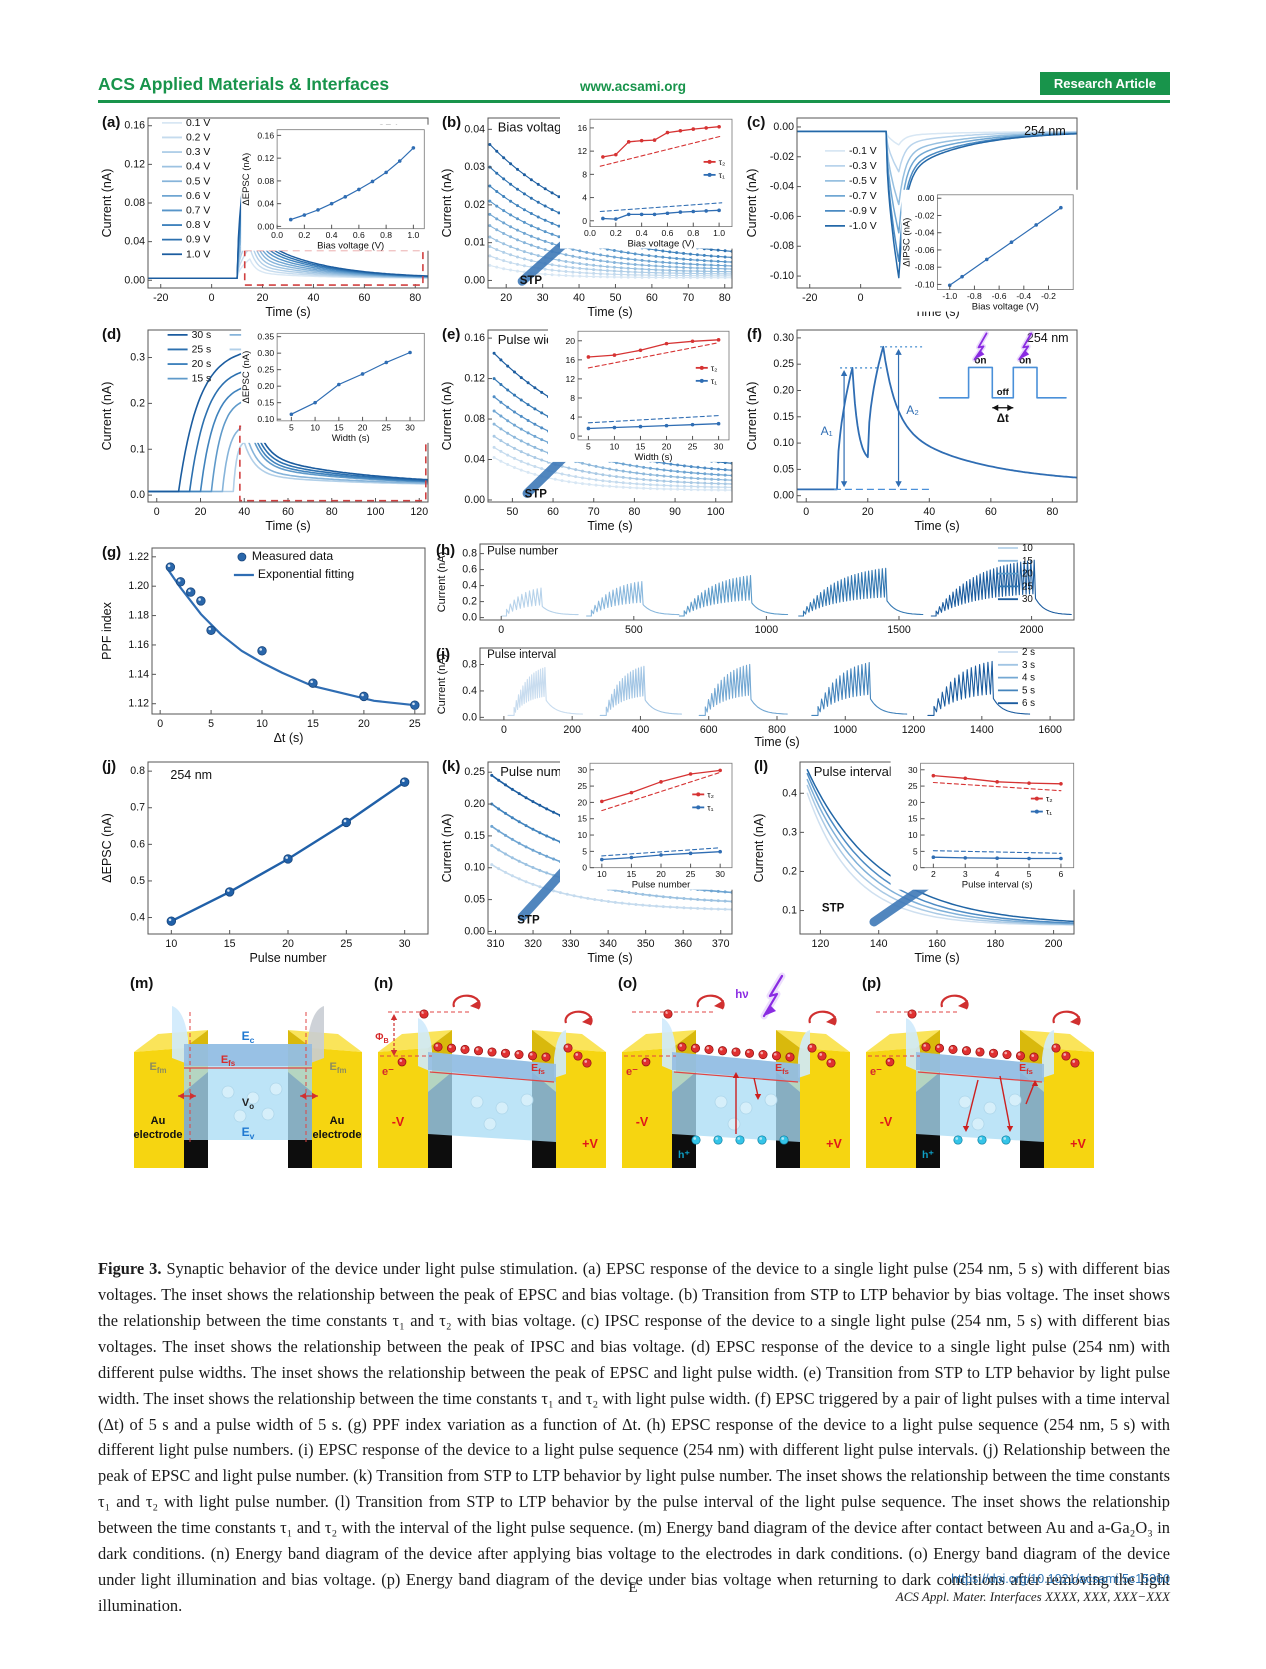  What do you see at coordinates (202, 349) in the screenshot?
I see `svg-text: 25 s` at bounding box center [202, 349].